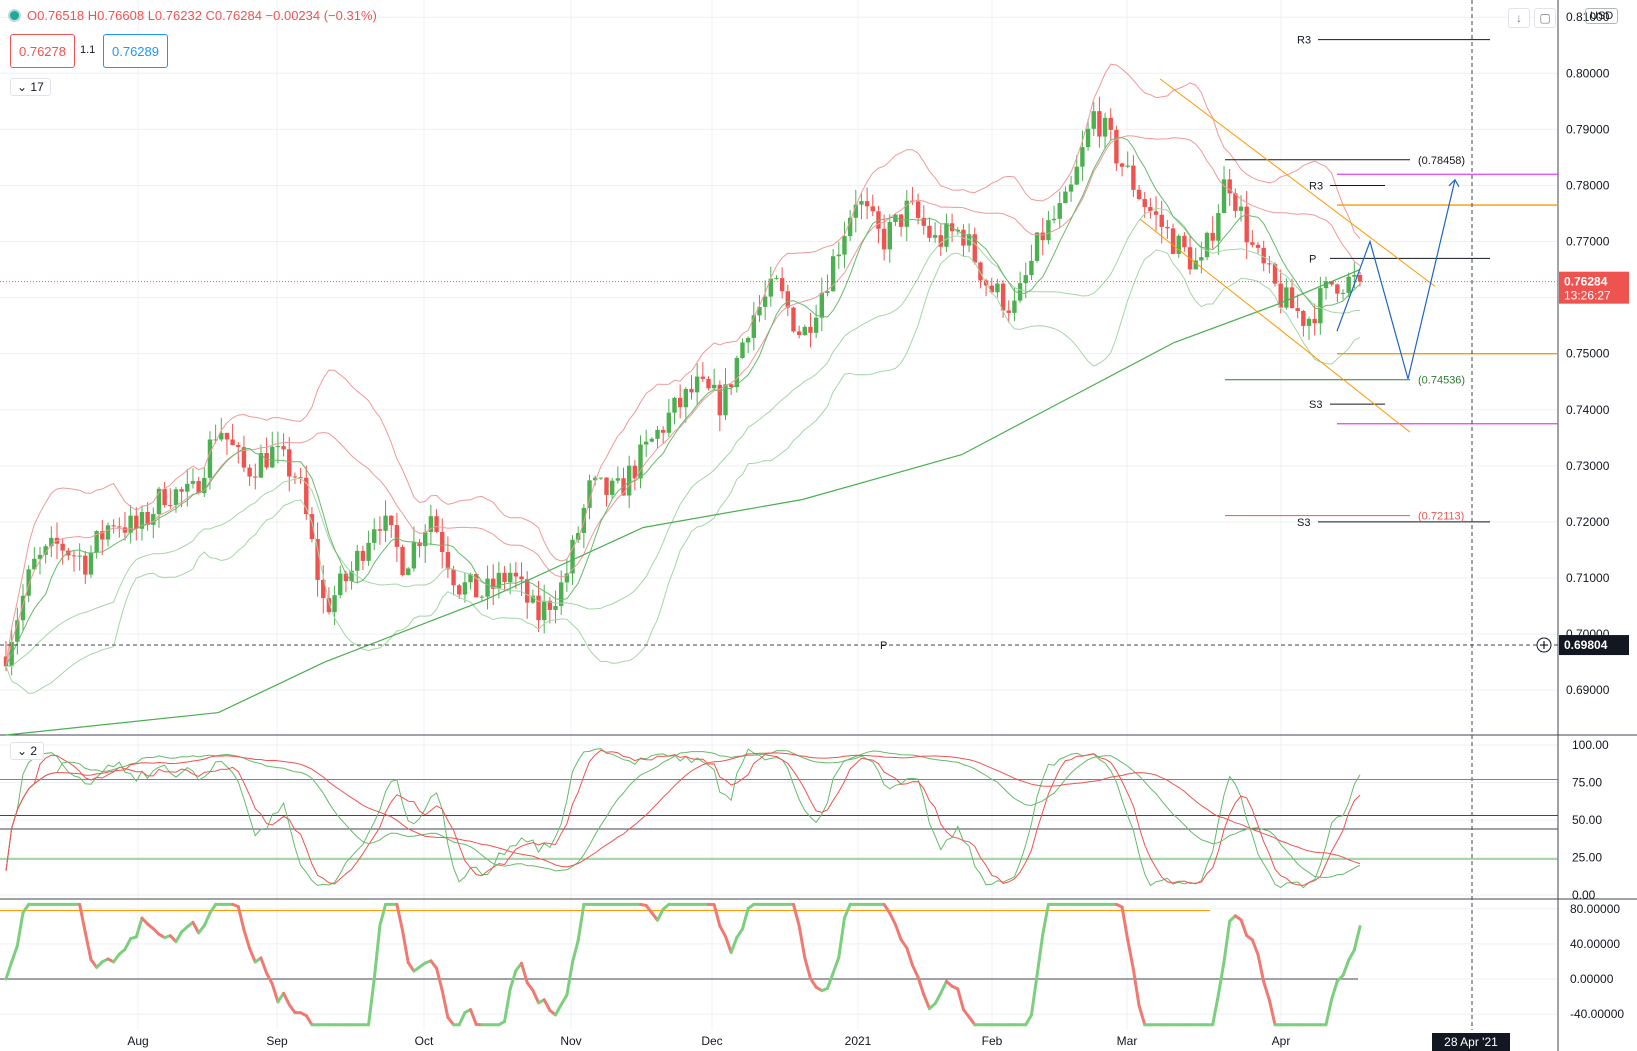 The height and width of the screenshot is (1051, 1637). Describe the element at coordinates (135, 51) in the screenshot. I see `buy-button: 0.76289` at that location.